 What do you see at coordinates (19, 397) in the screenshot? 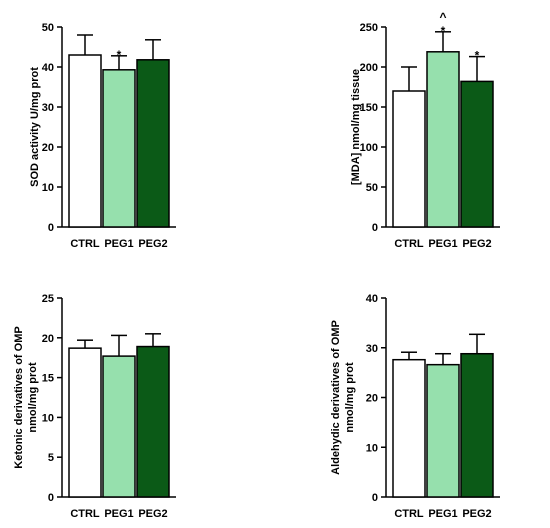
I see `y-axis-title-line: Ketonic derivatives of OMP` at bounding box center [19, 397].